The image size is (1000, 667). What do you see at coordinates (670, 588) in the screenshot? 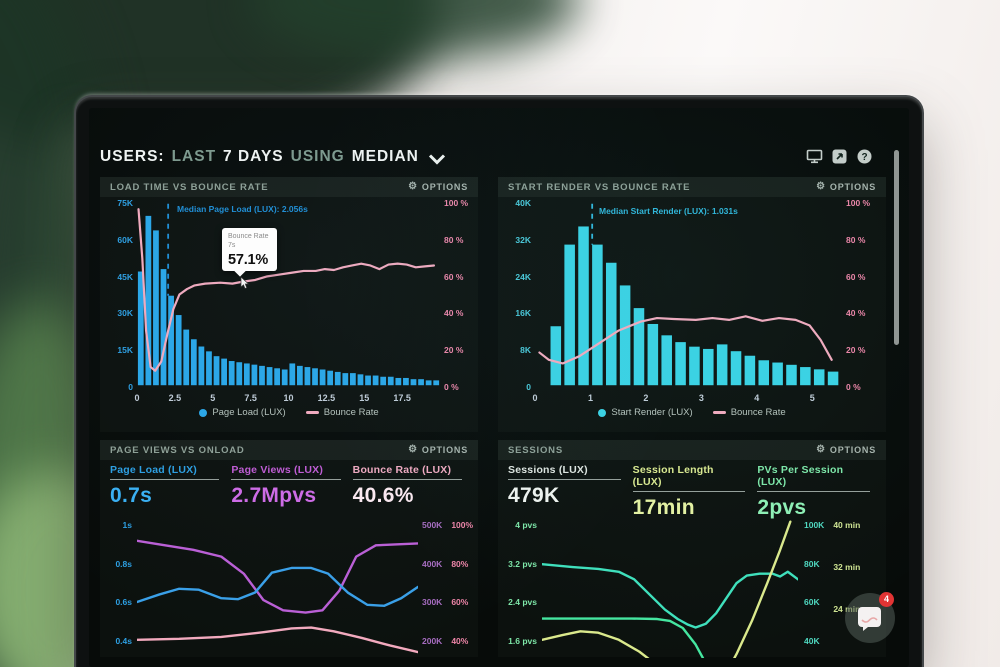
I see `plot-area` at bounding box center [670, 588].